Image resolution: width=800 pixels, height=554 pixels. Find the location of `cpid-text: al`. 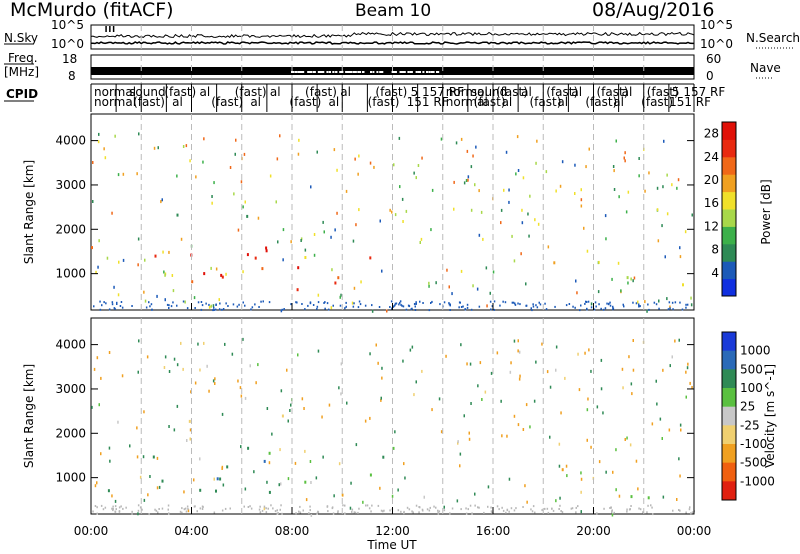

cpid-text: al is located at coordinates (255, 102).